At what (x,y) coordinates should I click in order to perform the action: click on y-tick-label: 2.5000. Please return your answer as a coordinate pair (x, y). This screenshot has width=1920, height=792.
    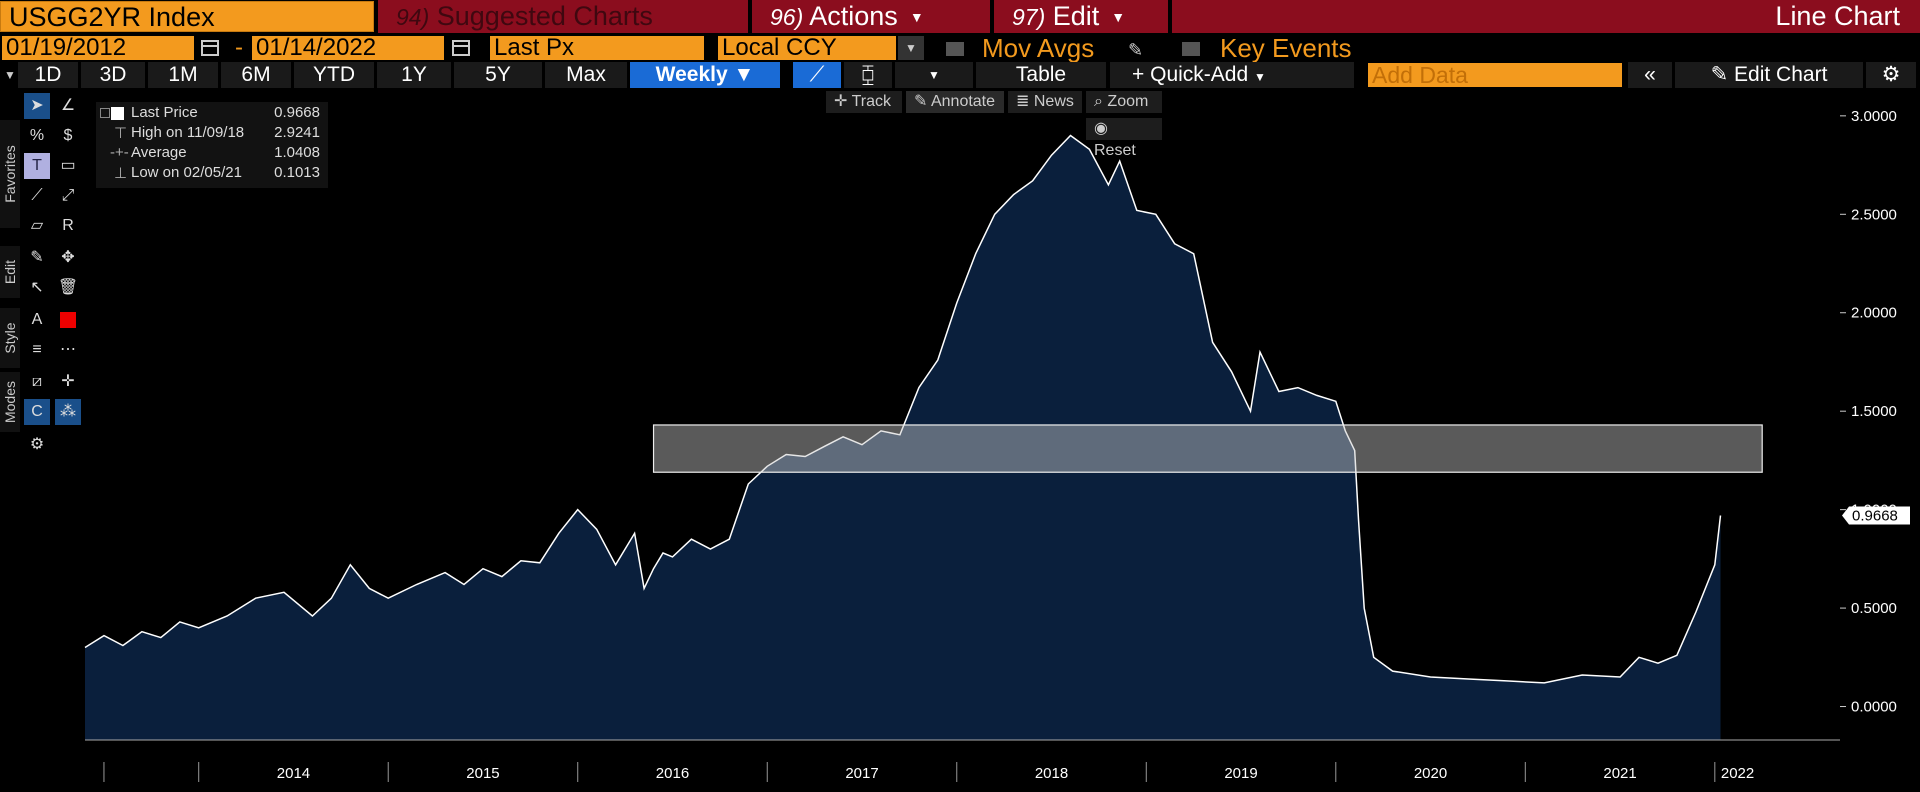
    Looking at the image, I should click on (1874, 214).